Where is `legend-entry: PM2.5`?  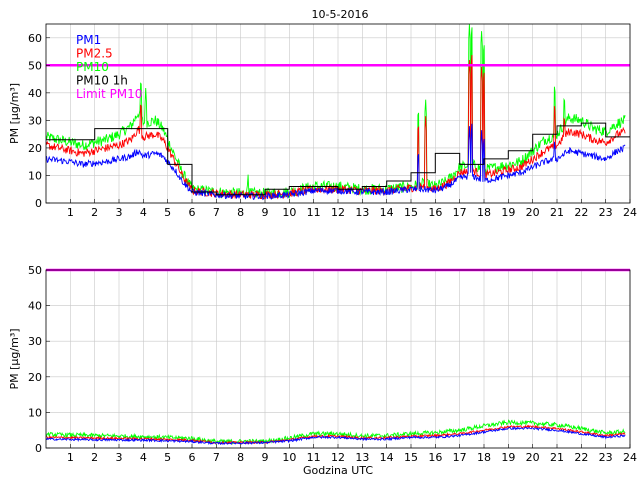
legend-entry: PM2.5 is located at coordinates (94, 54).